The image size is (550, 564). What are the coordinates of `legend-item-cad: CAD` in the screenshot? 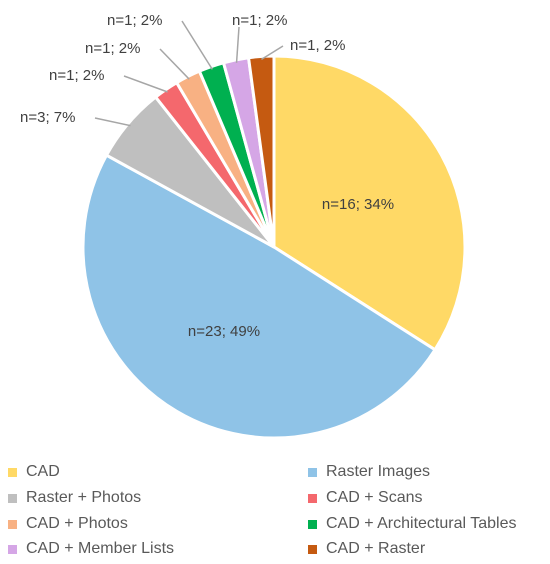 It's located at (34, 472).